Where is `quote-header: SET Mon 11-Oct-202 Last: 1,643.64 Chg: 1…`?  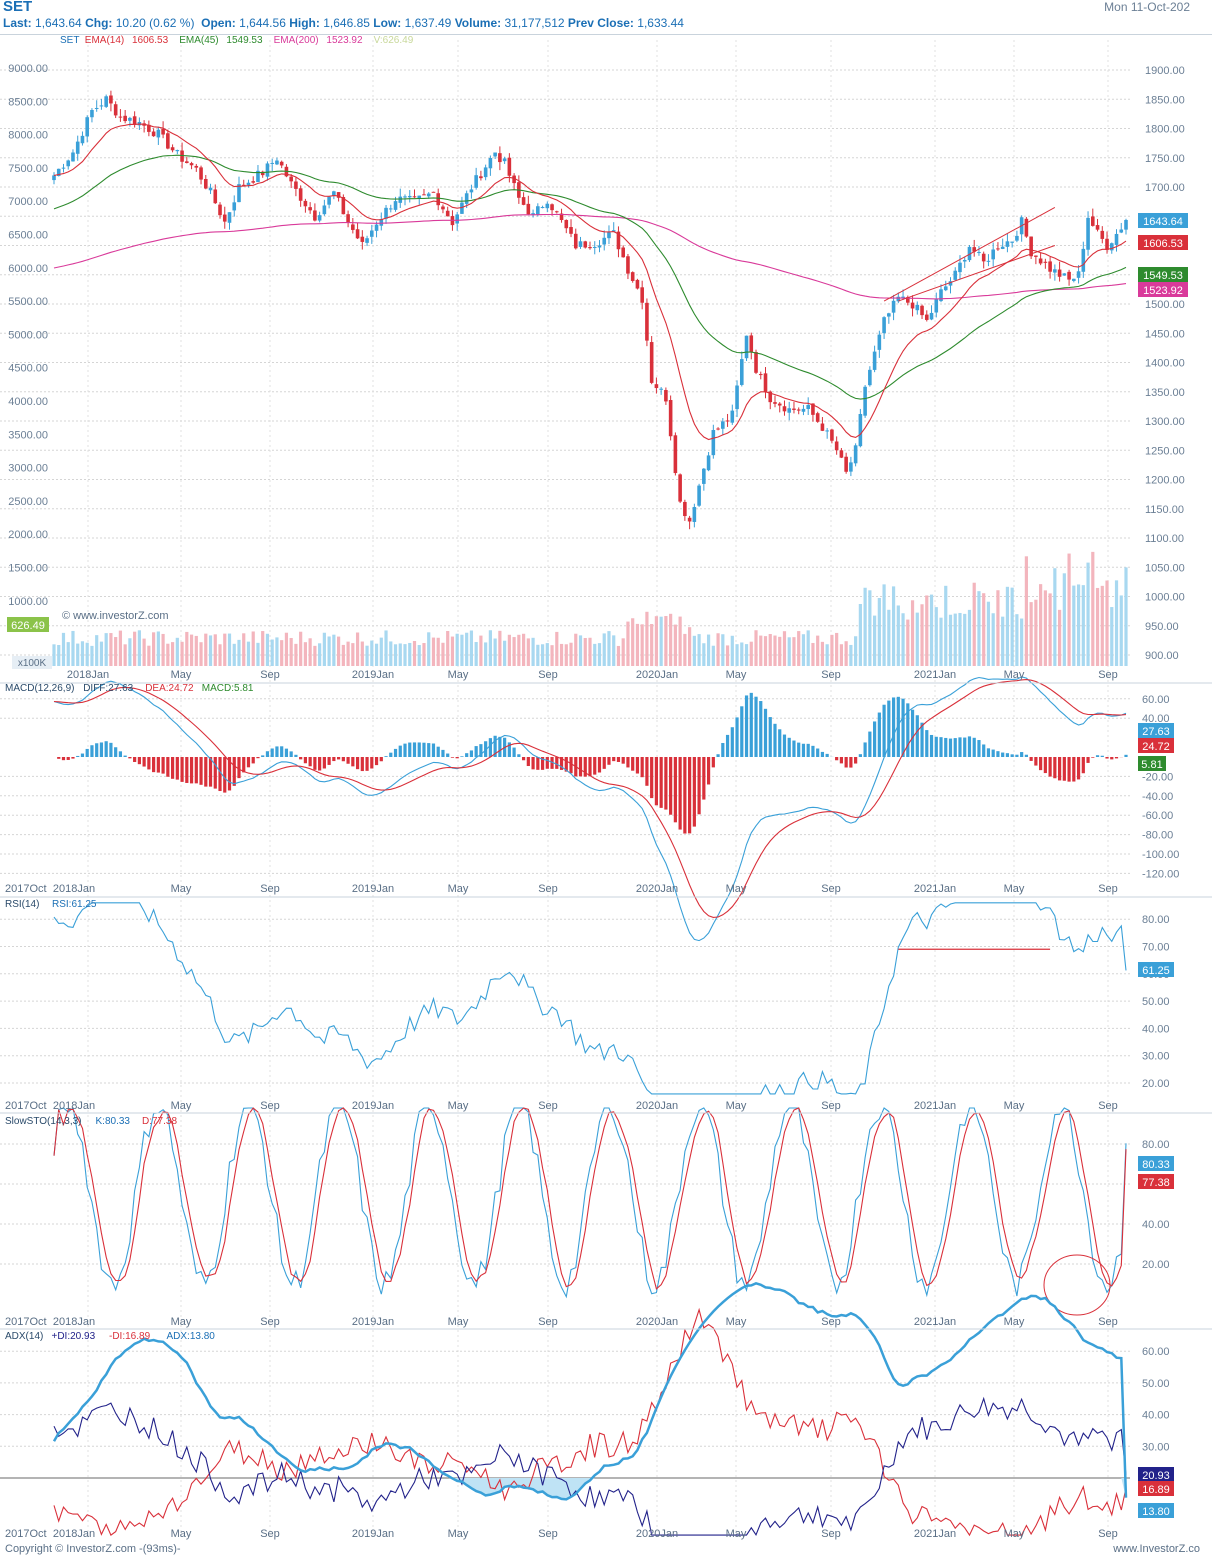
quote-header: SET Mon 11-Oct-202 Last: 1,643.64 Chg: 1… is located at coordinates (606, 17).